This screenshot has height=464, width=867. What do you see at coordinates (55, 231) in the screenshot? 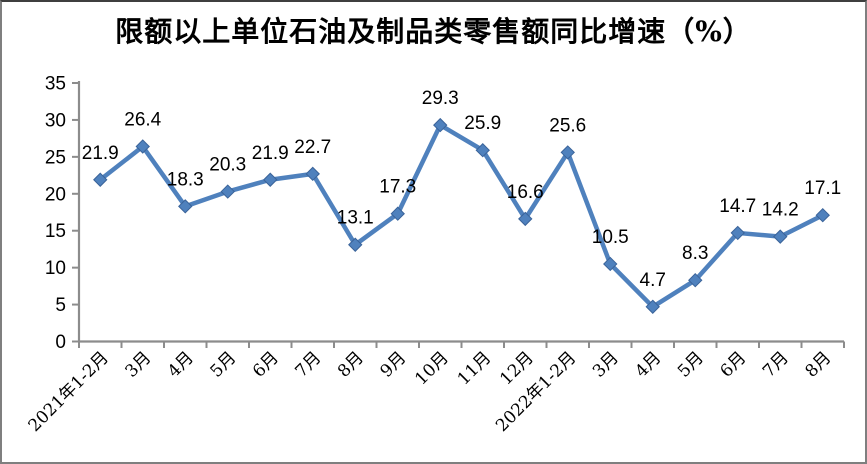
I see `y-tick-label: 15` at bounding box center [55, 231].